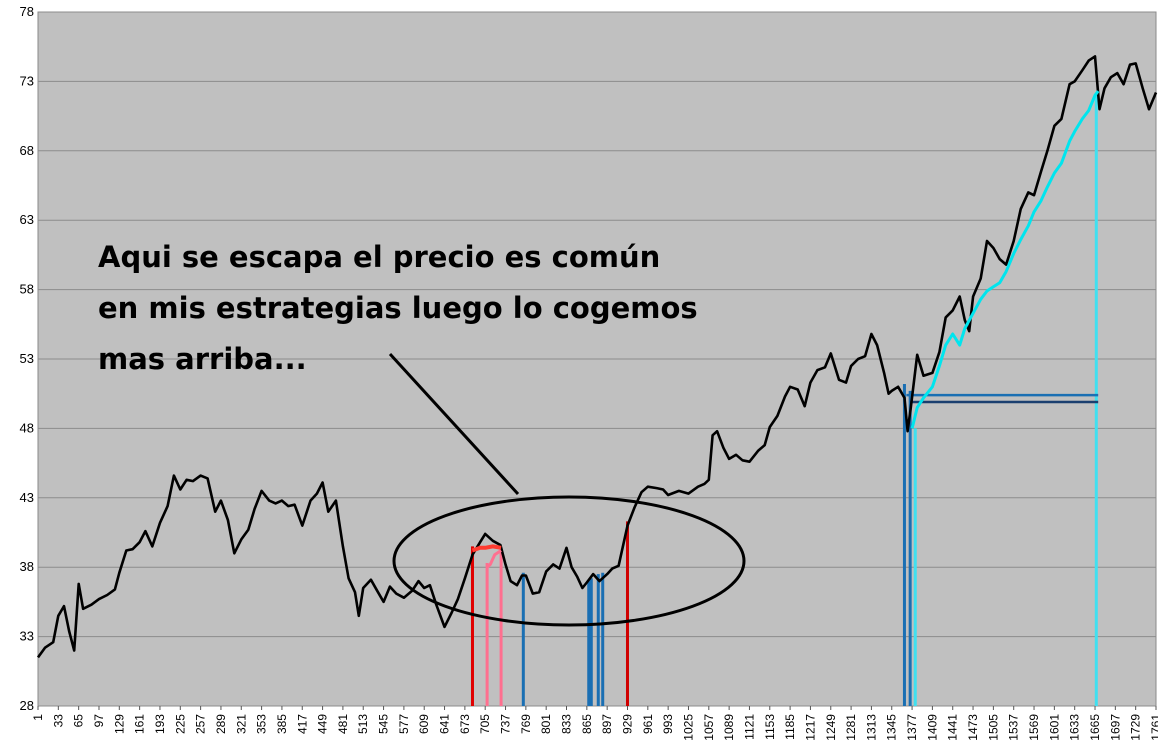 The image size is (1158, 756). Describe the element at coordinates (180, 724) in the screenshot. I see `x-tick-label: 225` at that location.